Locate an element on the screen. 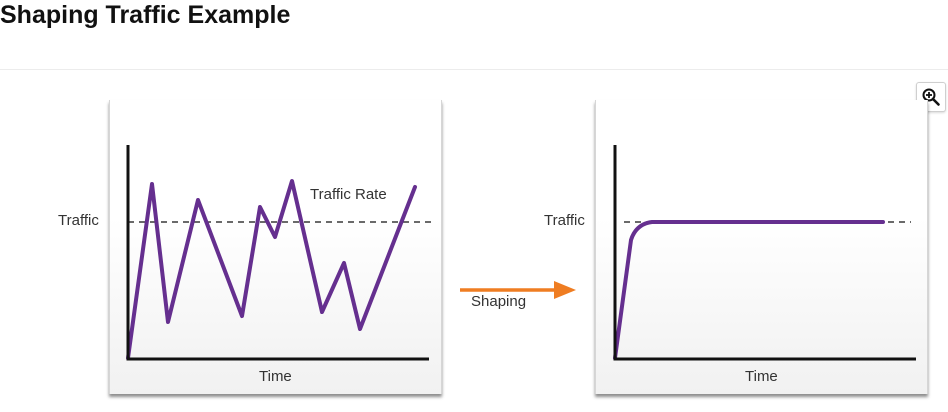  before-y-label: Traffic is located at coordinates (78, 220).